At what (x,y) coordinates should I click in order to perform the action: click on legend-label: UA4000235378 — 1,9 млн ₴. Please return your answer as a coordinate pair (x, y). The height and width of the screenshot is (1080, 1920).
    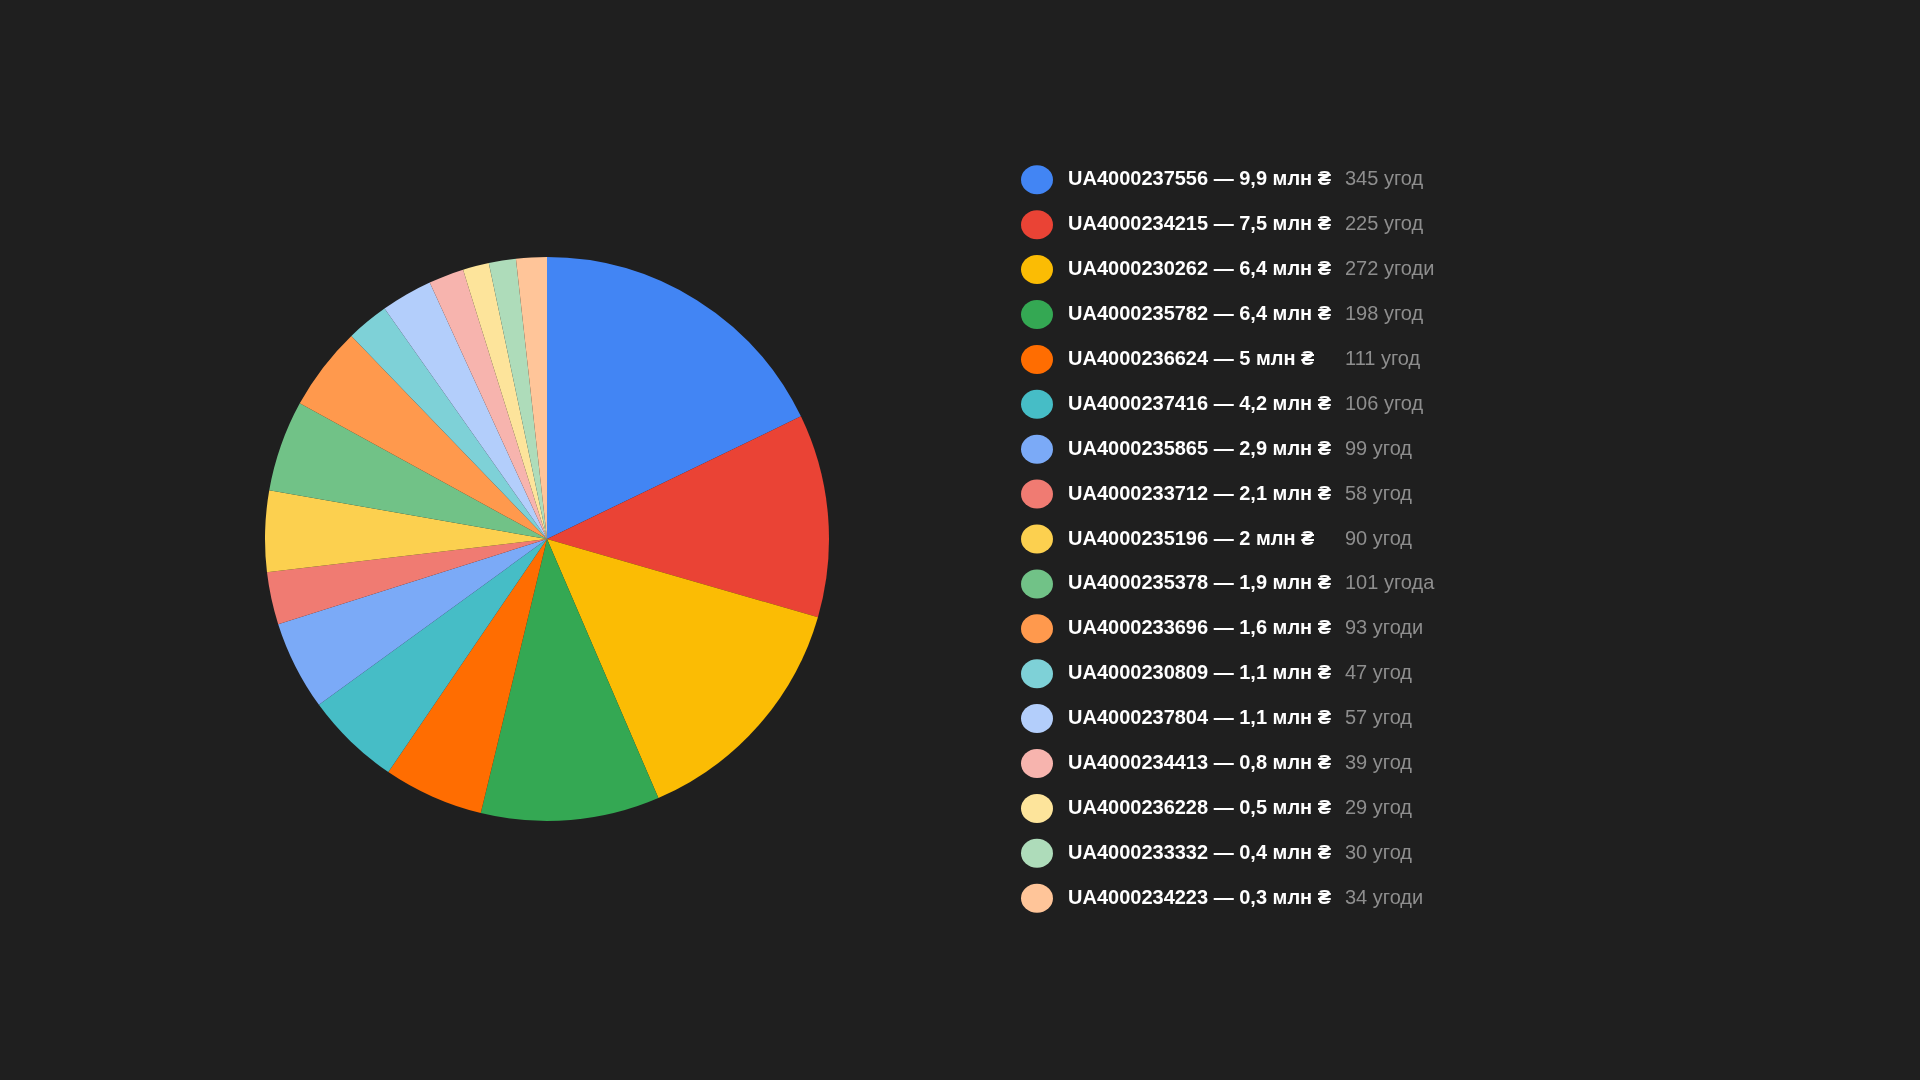
    Looking at the image, I should click on (1200, 582).